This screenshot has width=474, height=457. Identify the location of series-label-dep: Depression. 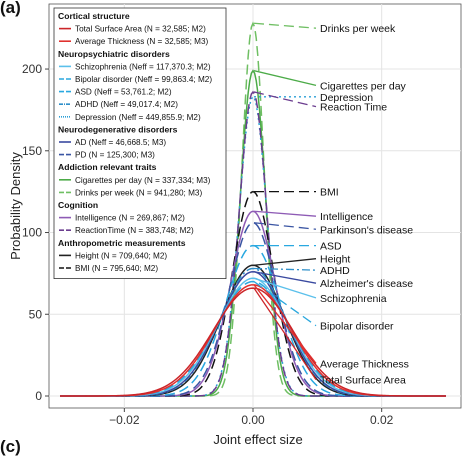
(346, 98).